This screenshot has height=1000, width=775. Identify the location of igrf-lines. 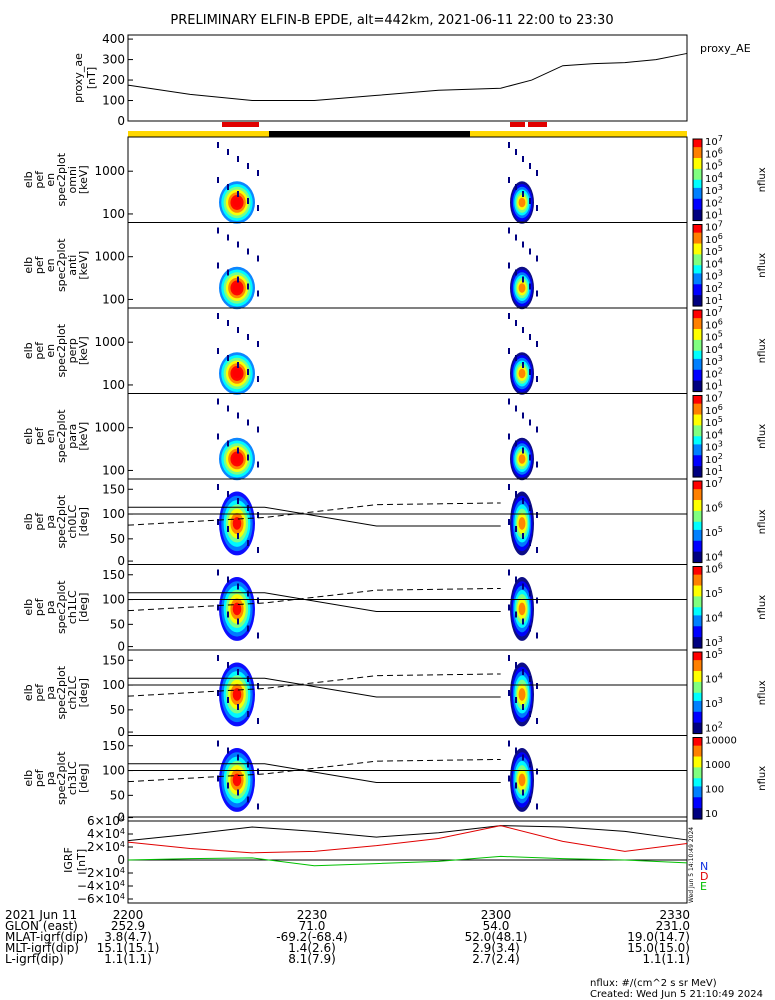
(407, 846).